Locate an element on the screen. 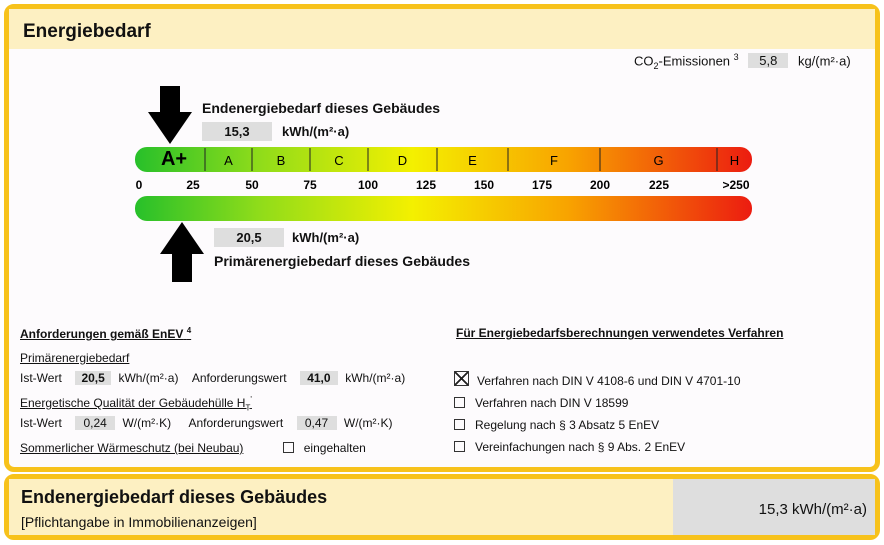  primary-arrow is located at coordinates (182, 252).